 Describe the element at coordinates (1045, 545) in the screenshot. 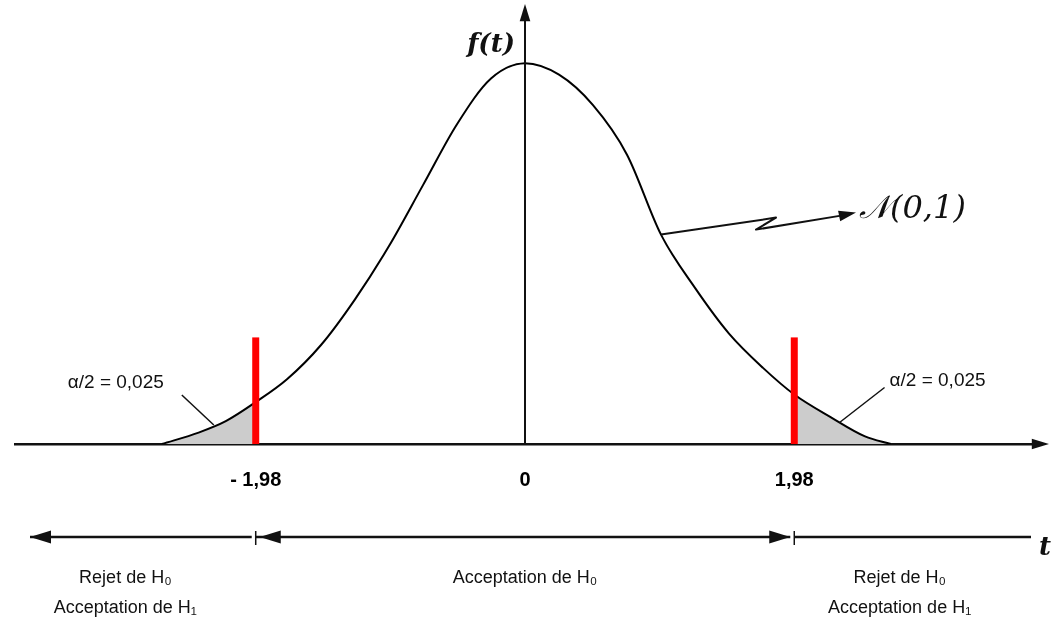

I see `x-axis-title: t` at that location.